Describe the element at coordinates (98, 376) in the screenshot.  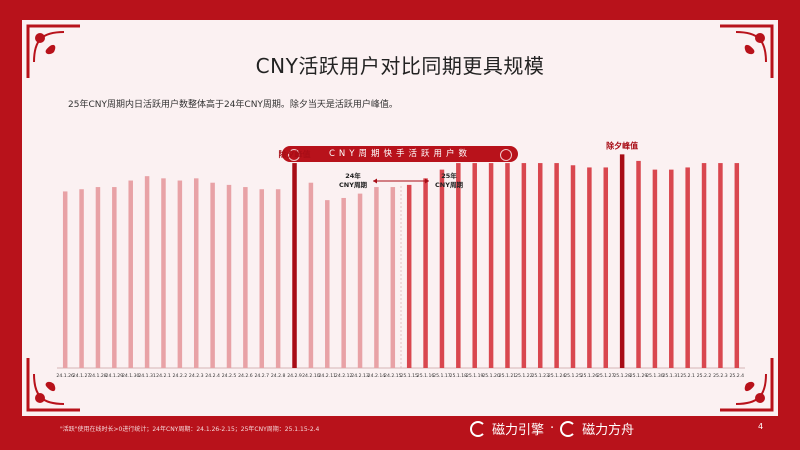
I see `x-tick-label: 24.1.28` at that location.